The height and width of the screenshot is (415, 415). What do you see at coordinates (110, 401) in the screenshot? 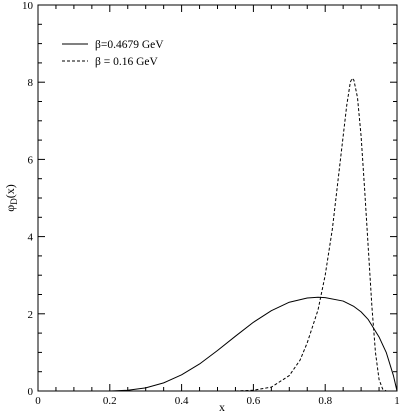
I see `x-tick-label: 0.2` at bounding box center [110, 401].